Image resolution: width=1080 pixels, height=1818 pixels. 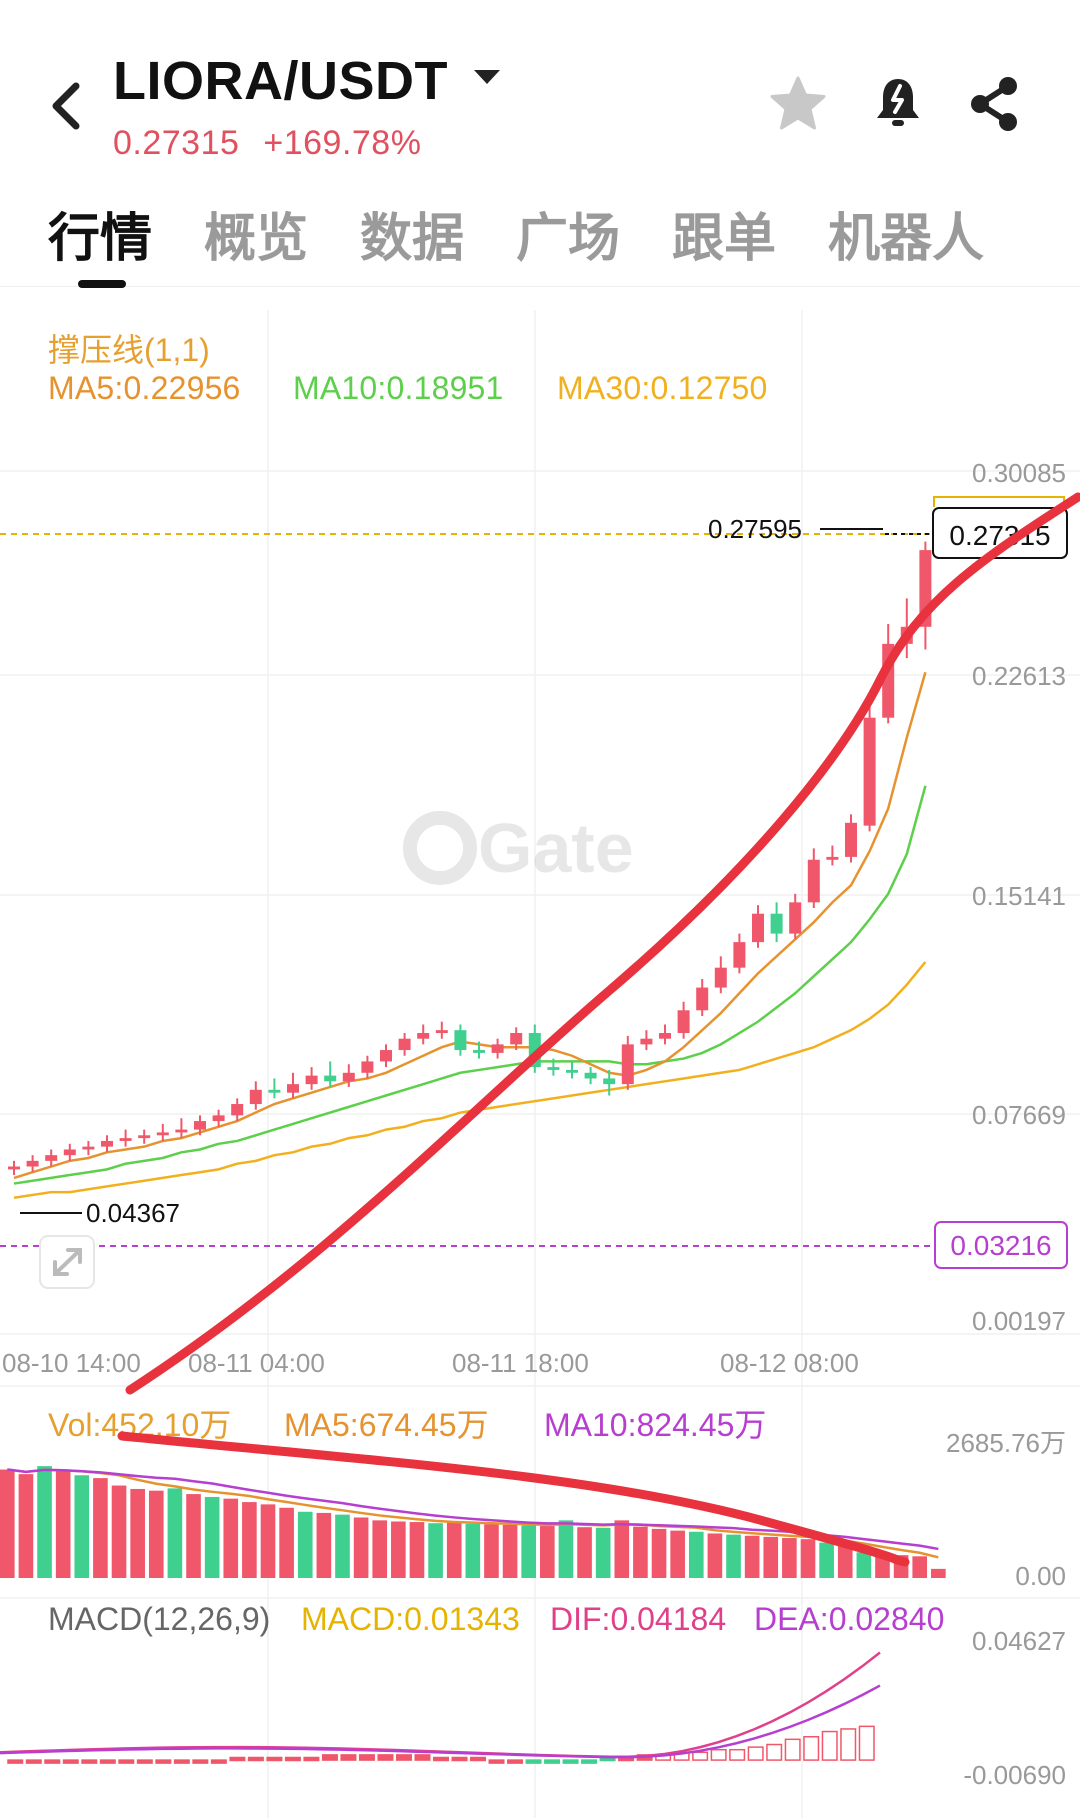 I want to click on price-tag-accent, so click(x=999, y=501).